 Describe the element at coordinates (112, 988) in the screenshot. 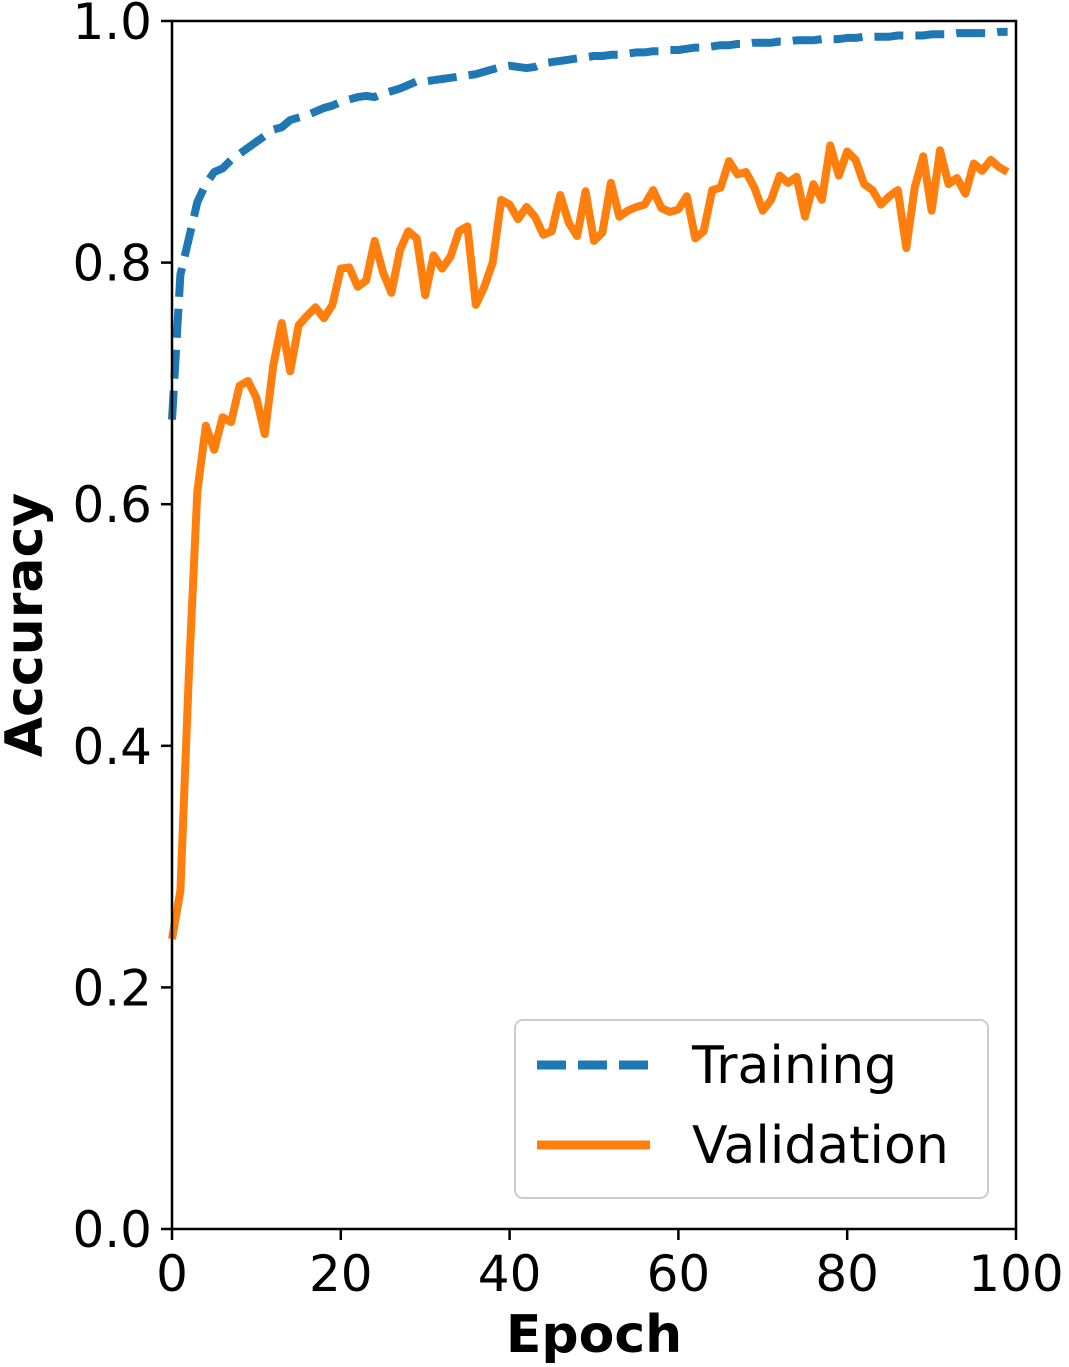

I see `y-tick-label: 0.2` at that location.